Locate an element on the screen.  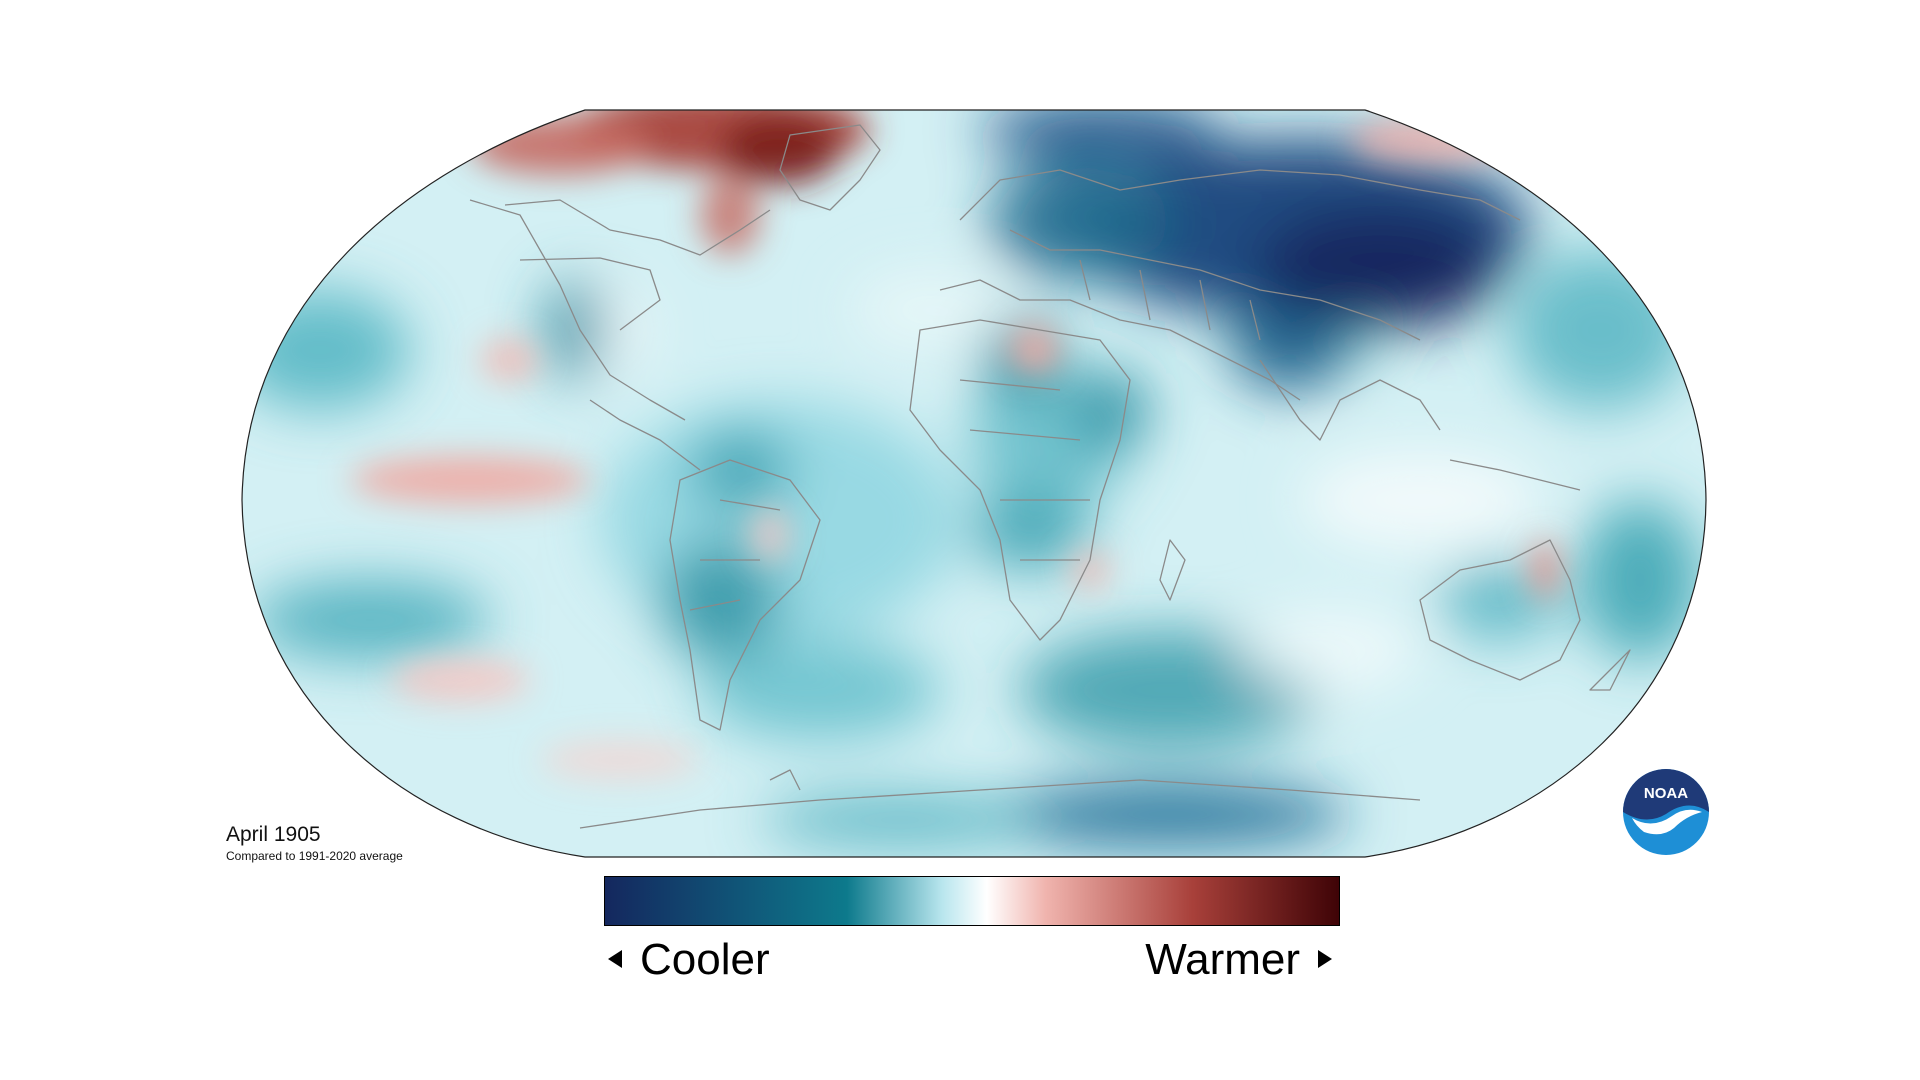
warmer-label: Warmer is located at coordinates (1222, 959).